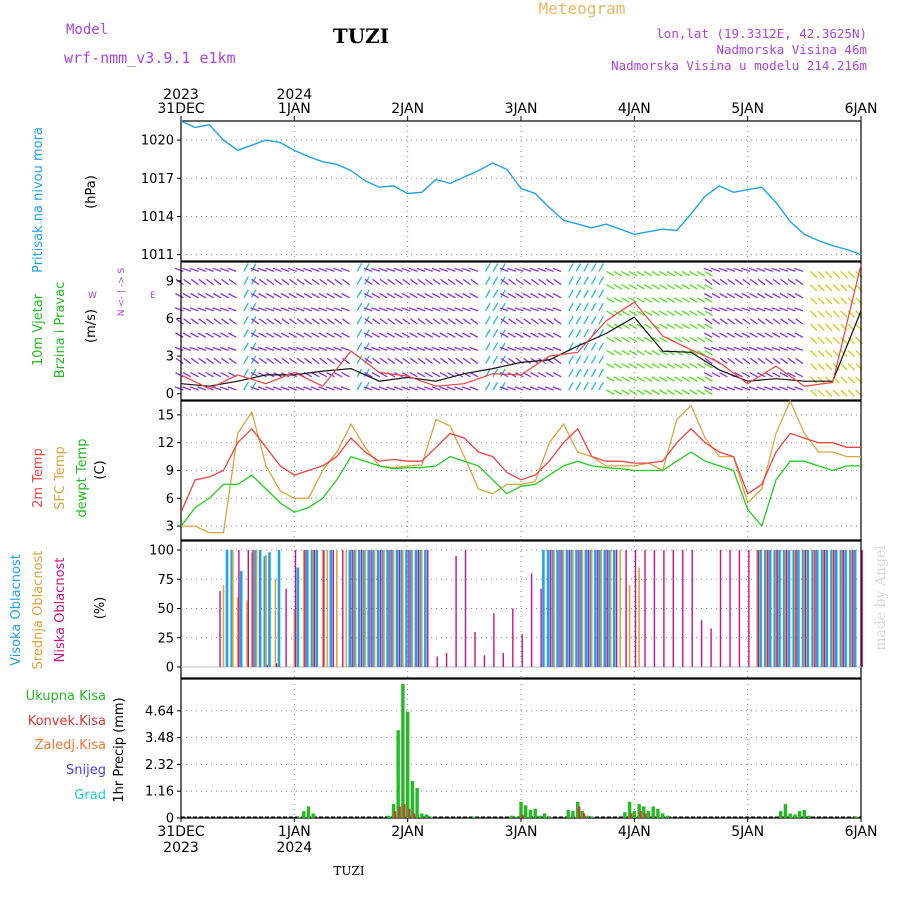  What do you see at coordinates (634, 832) in the screenshot?
I see `bottom-day-label: 4JAN` at bounding box center [634, 832].